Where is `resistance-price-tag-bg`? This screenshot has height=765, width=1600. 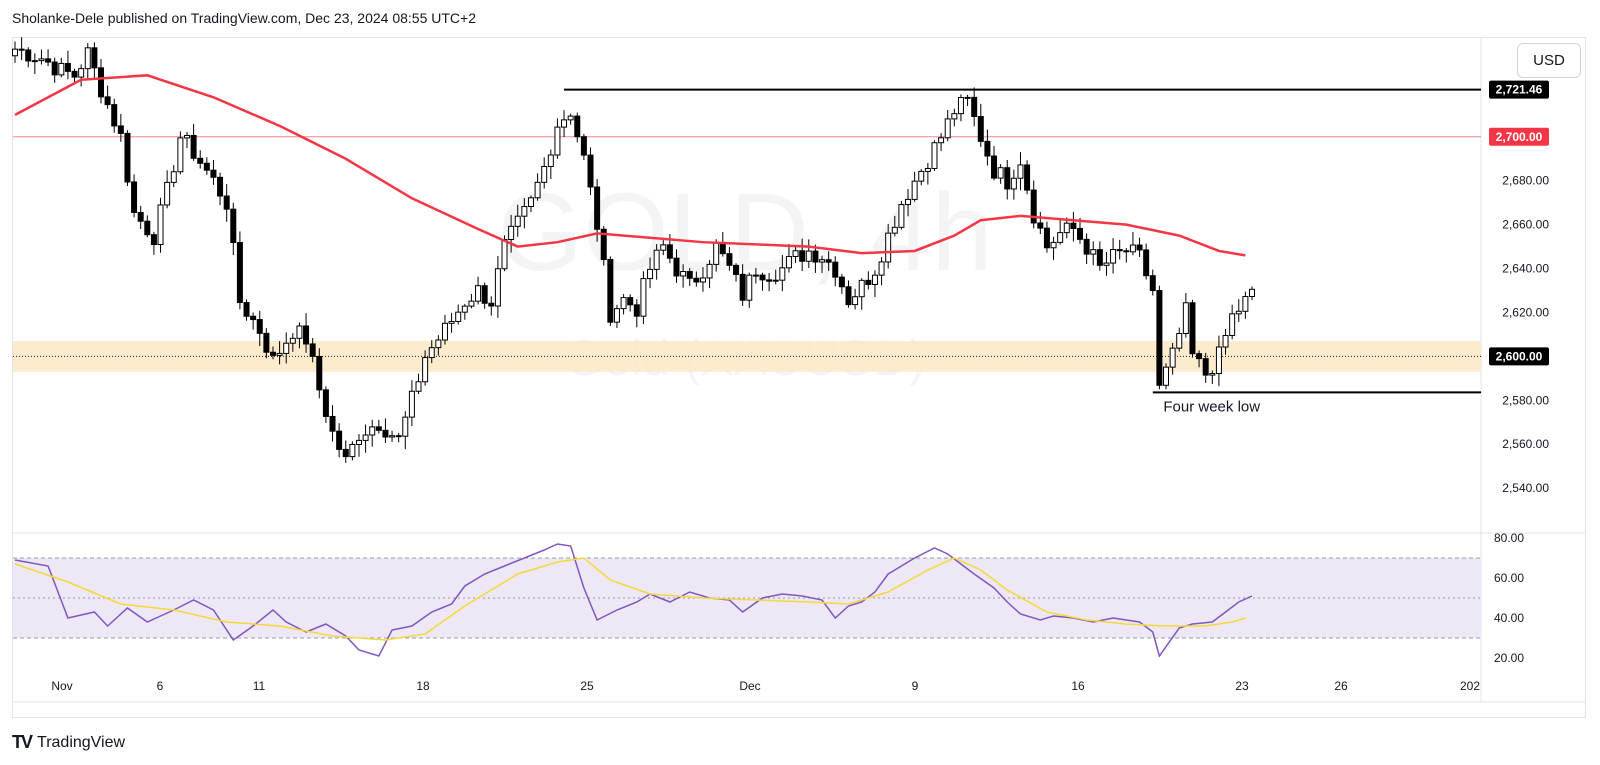
resistance-price-tag-bg is located at coordinates (1519, 89).